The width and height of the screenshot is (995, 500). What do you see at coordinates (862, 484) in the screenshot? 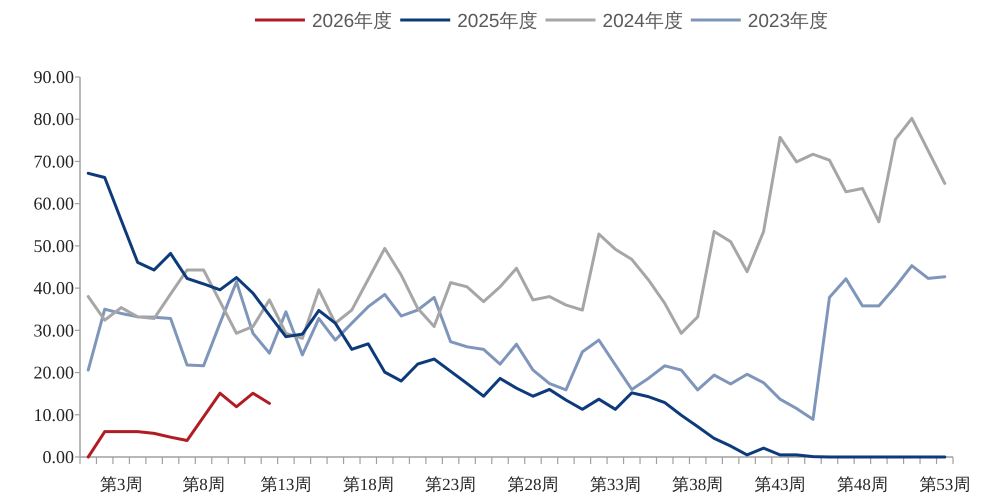
I see `x-tick-label: 第48周` at bounding box center [862, 484].